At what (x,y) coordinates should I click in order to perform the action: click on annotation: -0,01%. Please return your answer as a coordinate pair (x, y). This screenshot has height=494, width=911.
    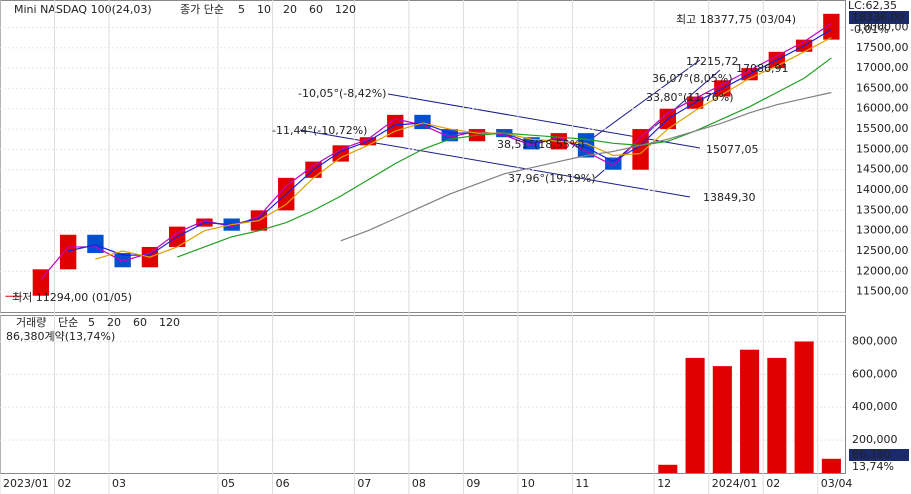
    Looking at the image, I should click on (869, 29).